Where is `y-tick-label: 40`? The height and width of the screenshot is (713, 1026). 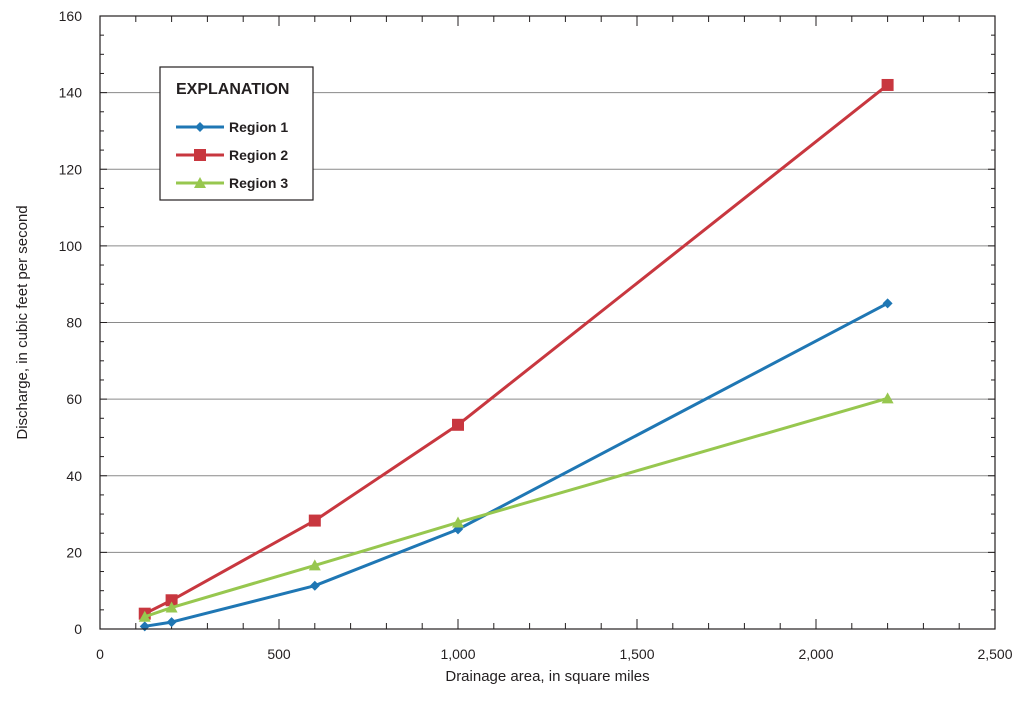 y-tick-label: 40 is located at coordinates (74, 476).